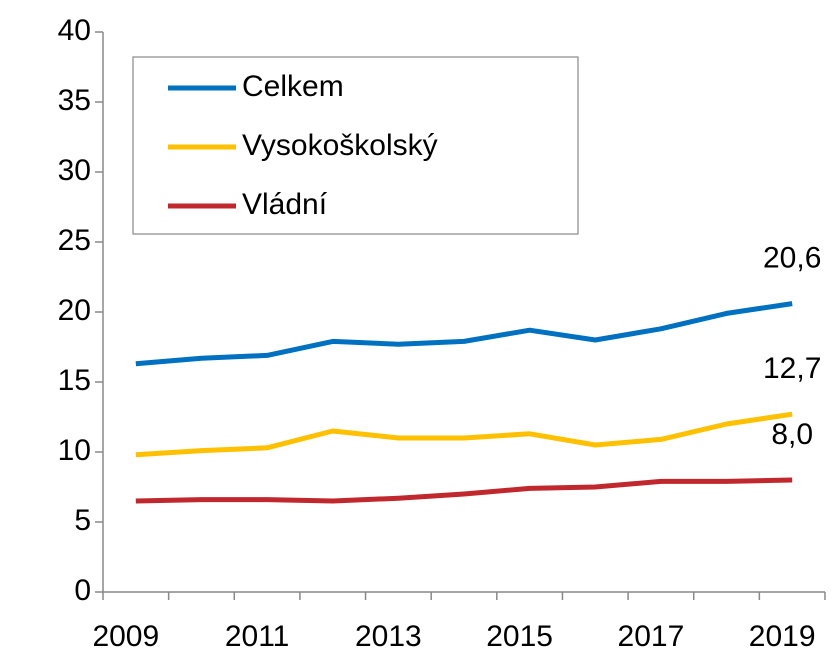  I want to click on y-tick-label: 25, so click(74, 240).